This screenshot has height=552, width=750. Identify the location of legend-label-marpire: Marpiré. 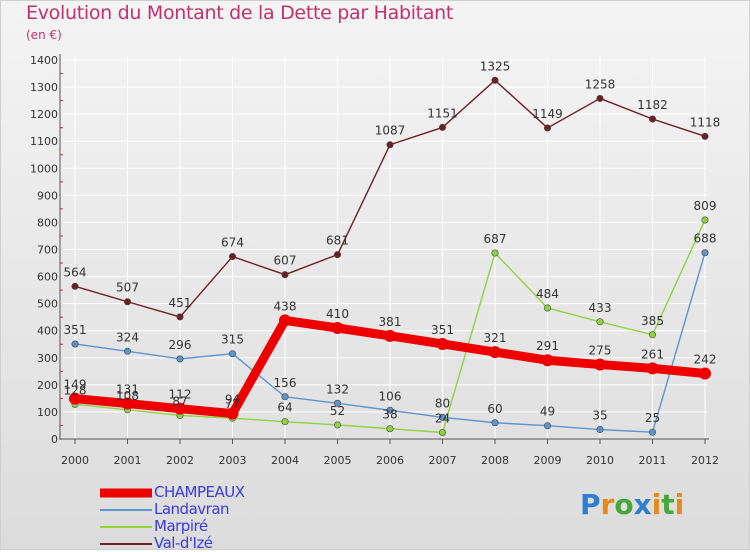
(181, 526).